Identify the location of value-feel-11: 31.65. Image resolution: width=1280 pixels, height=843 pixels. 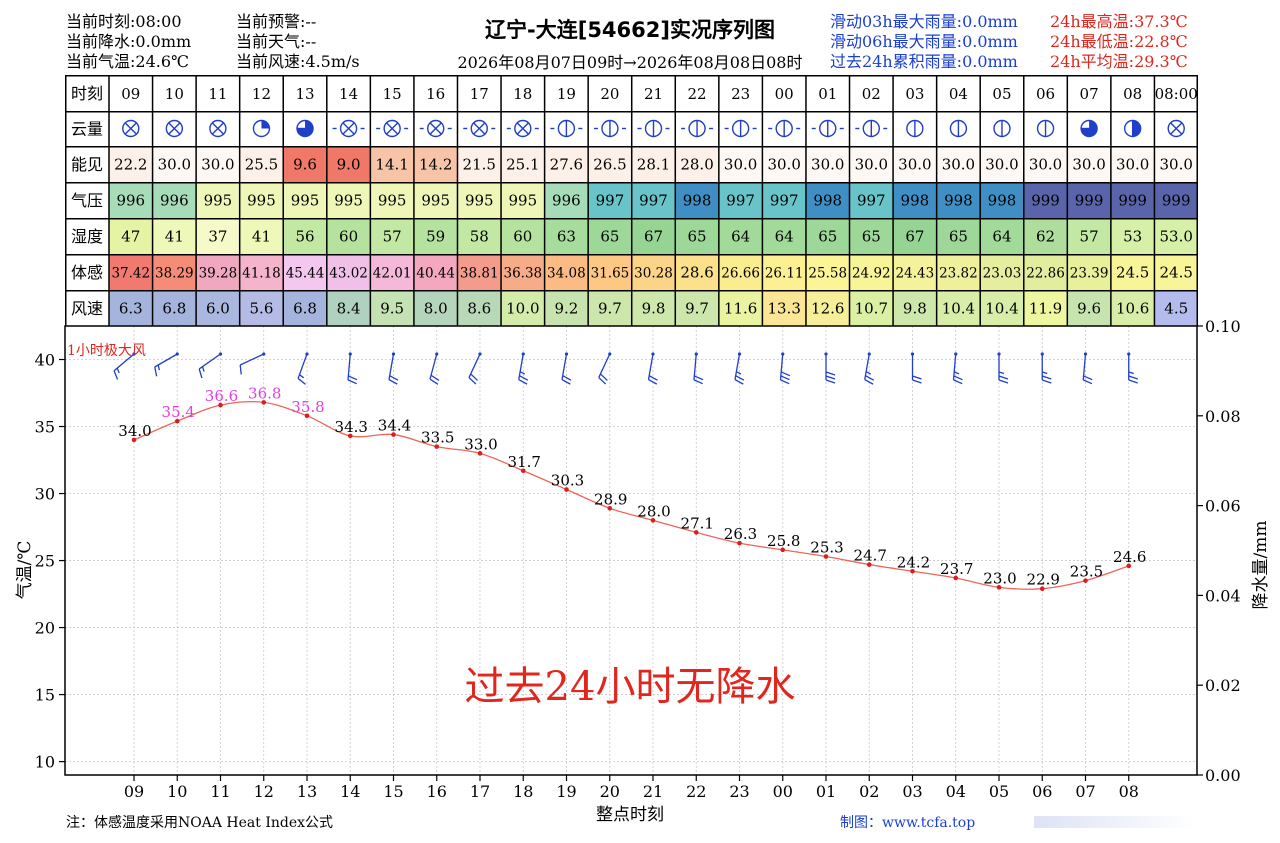
(610, 274).